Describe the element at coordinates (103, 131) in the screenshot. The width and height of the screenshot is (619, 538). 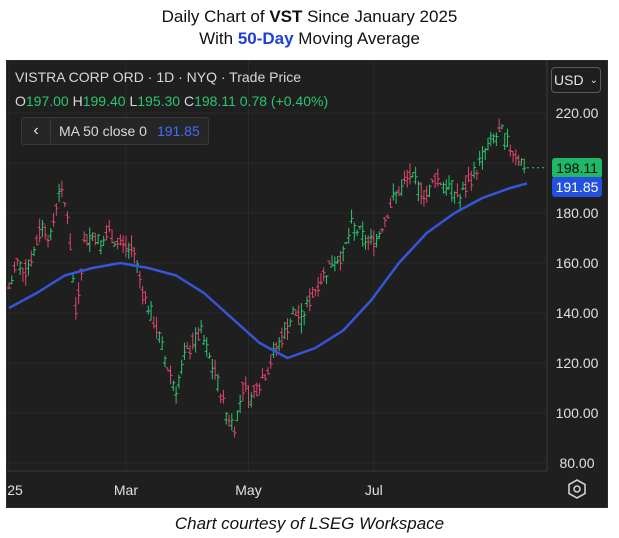
I see `ma-legend-label: MA 50 close 0` at that location.